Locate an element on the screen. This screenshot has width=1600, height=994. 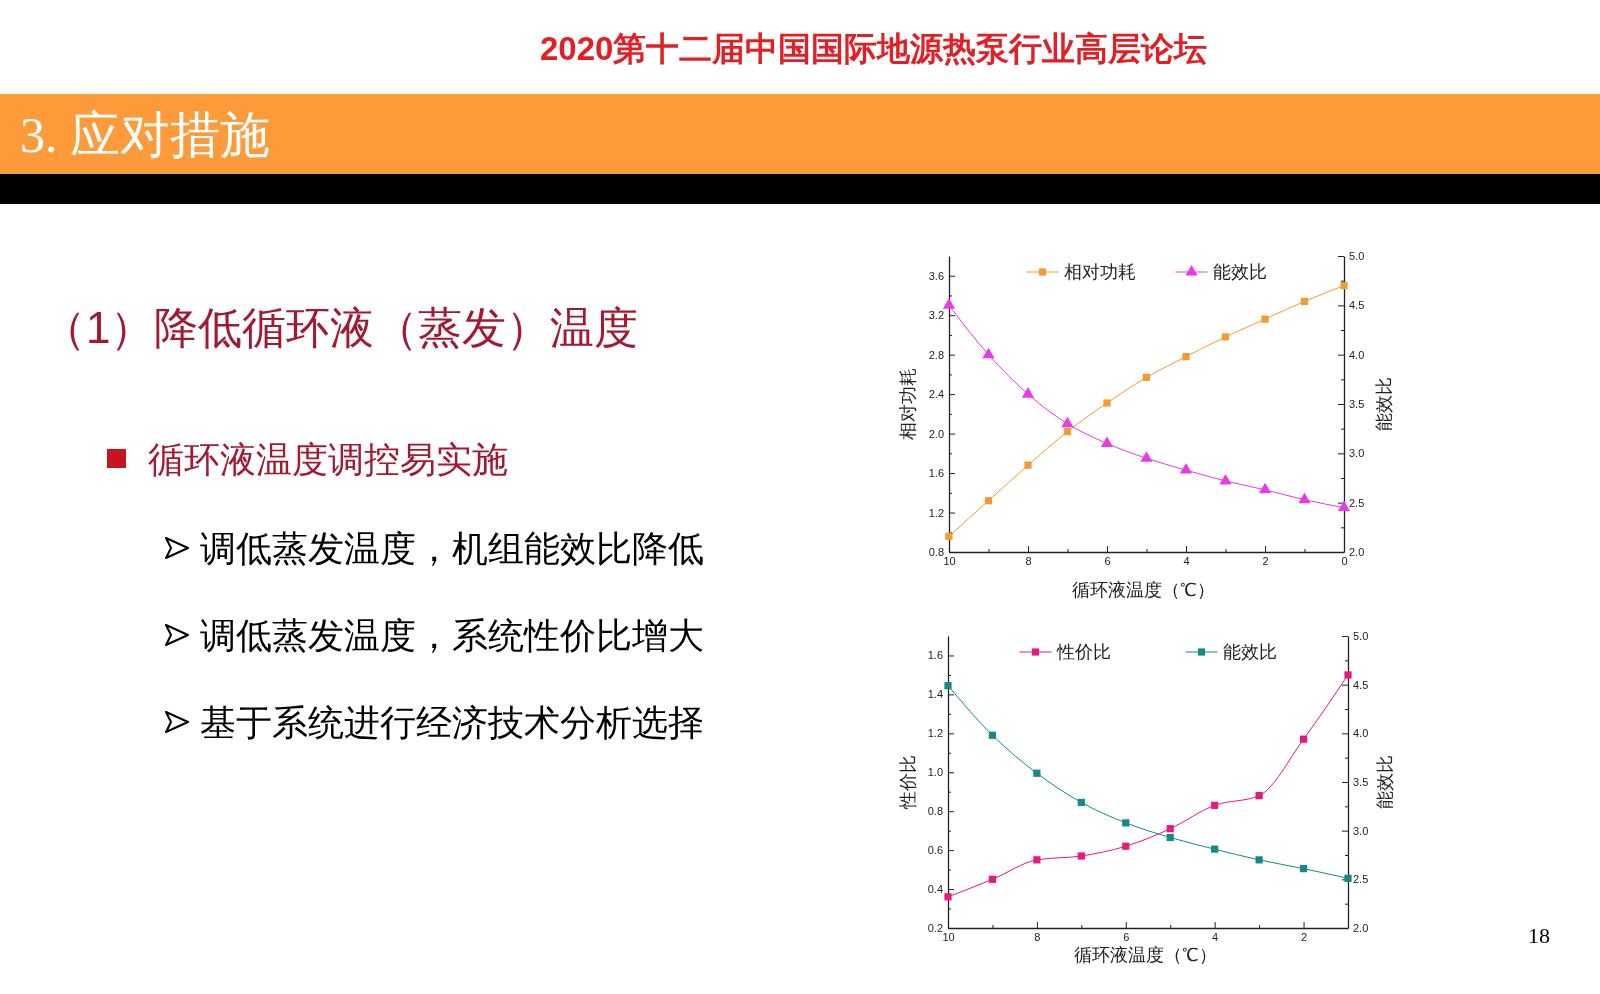
y-axis-title: 性价比 is located at coordinates (908, 782).